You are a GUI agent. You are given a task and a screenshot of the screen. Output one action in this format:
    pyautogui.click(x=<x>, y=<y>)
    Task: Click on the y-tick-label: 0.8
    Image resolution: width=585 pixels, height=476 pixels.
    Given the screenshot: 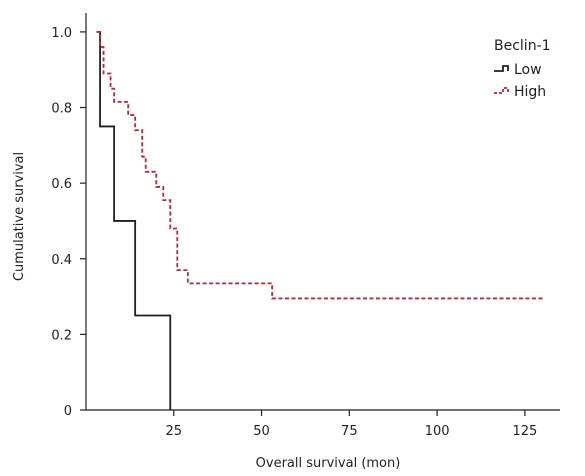 What is the action you would take?
    pyautogui.click(x=61, y=109)
    